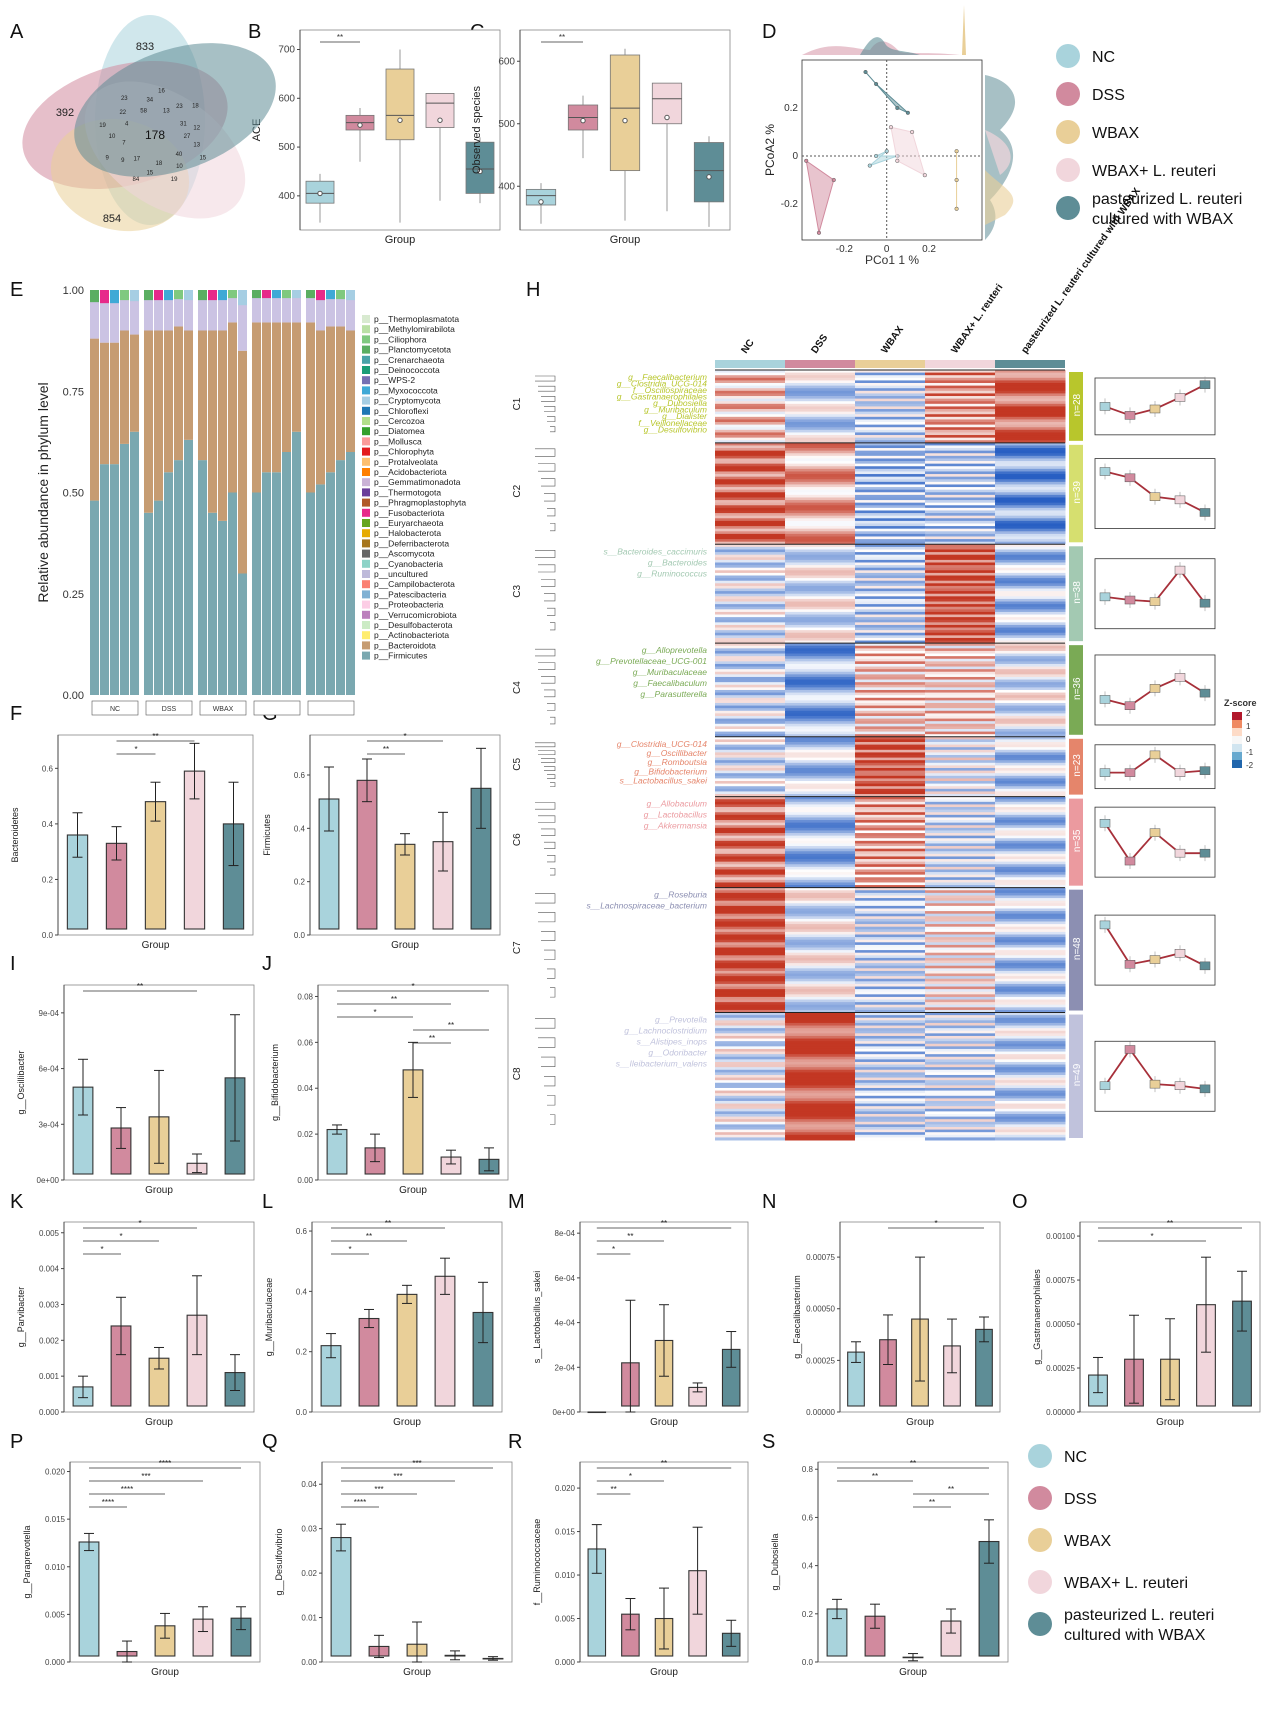  I want to click on y-axis-title: g__Gastranaerophilales, so click(1037, 1317).